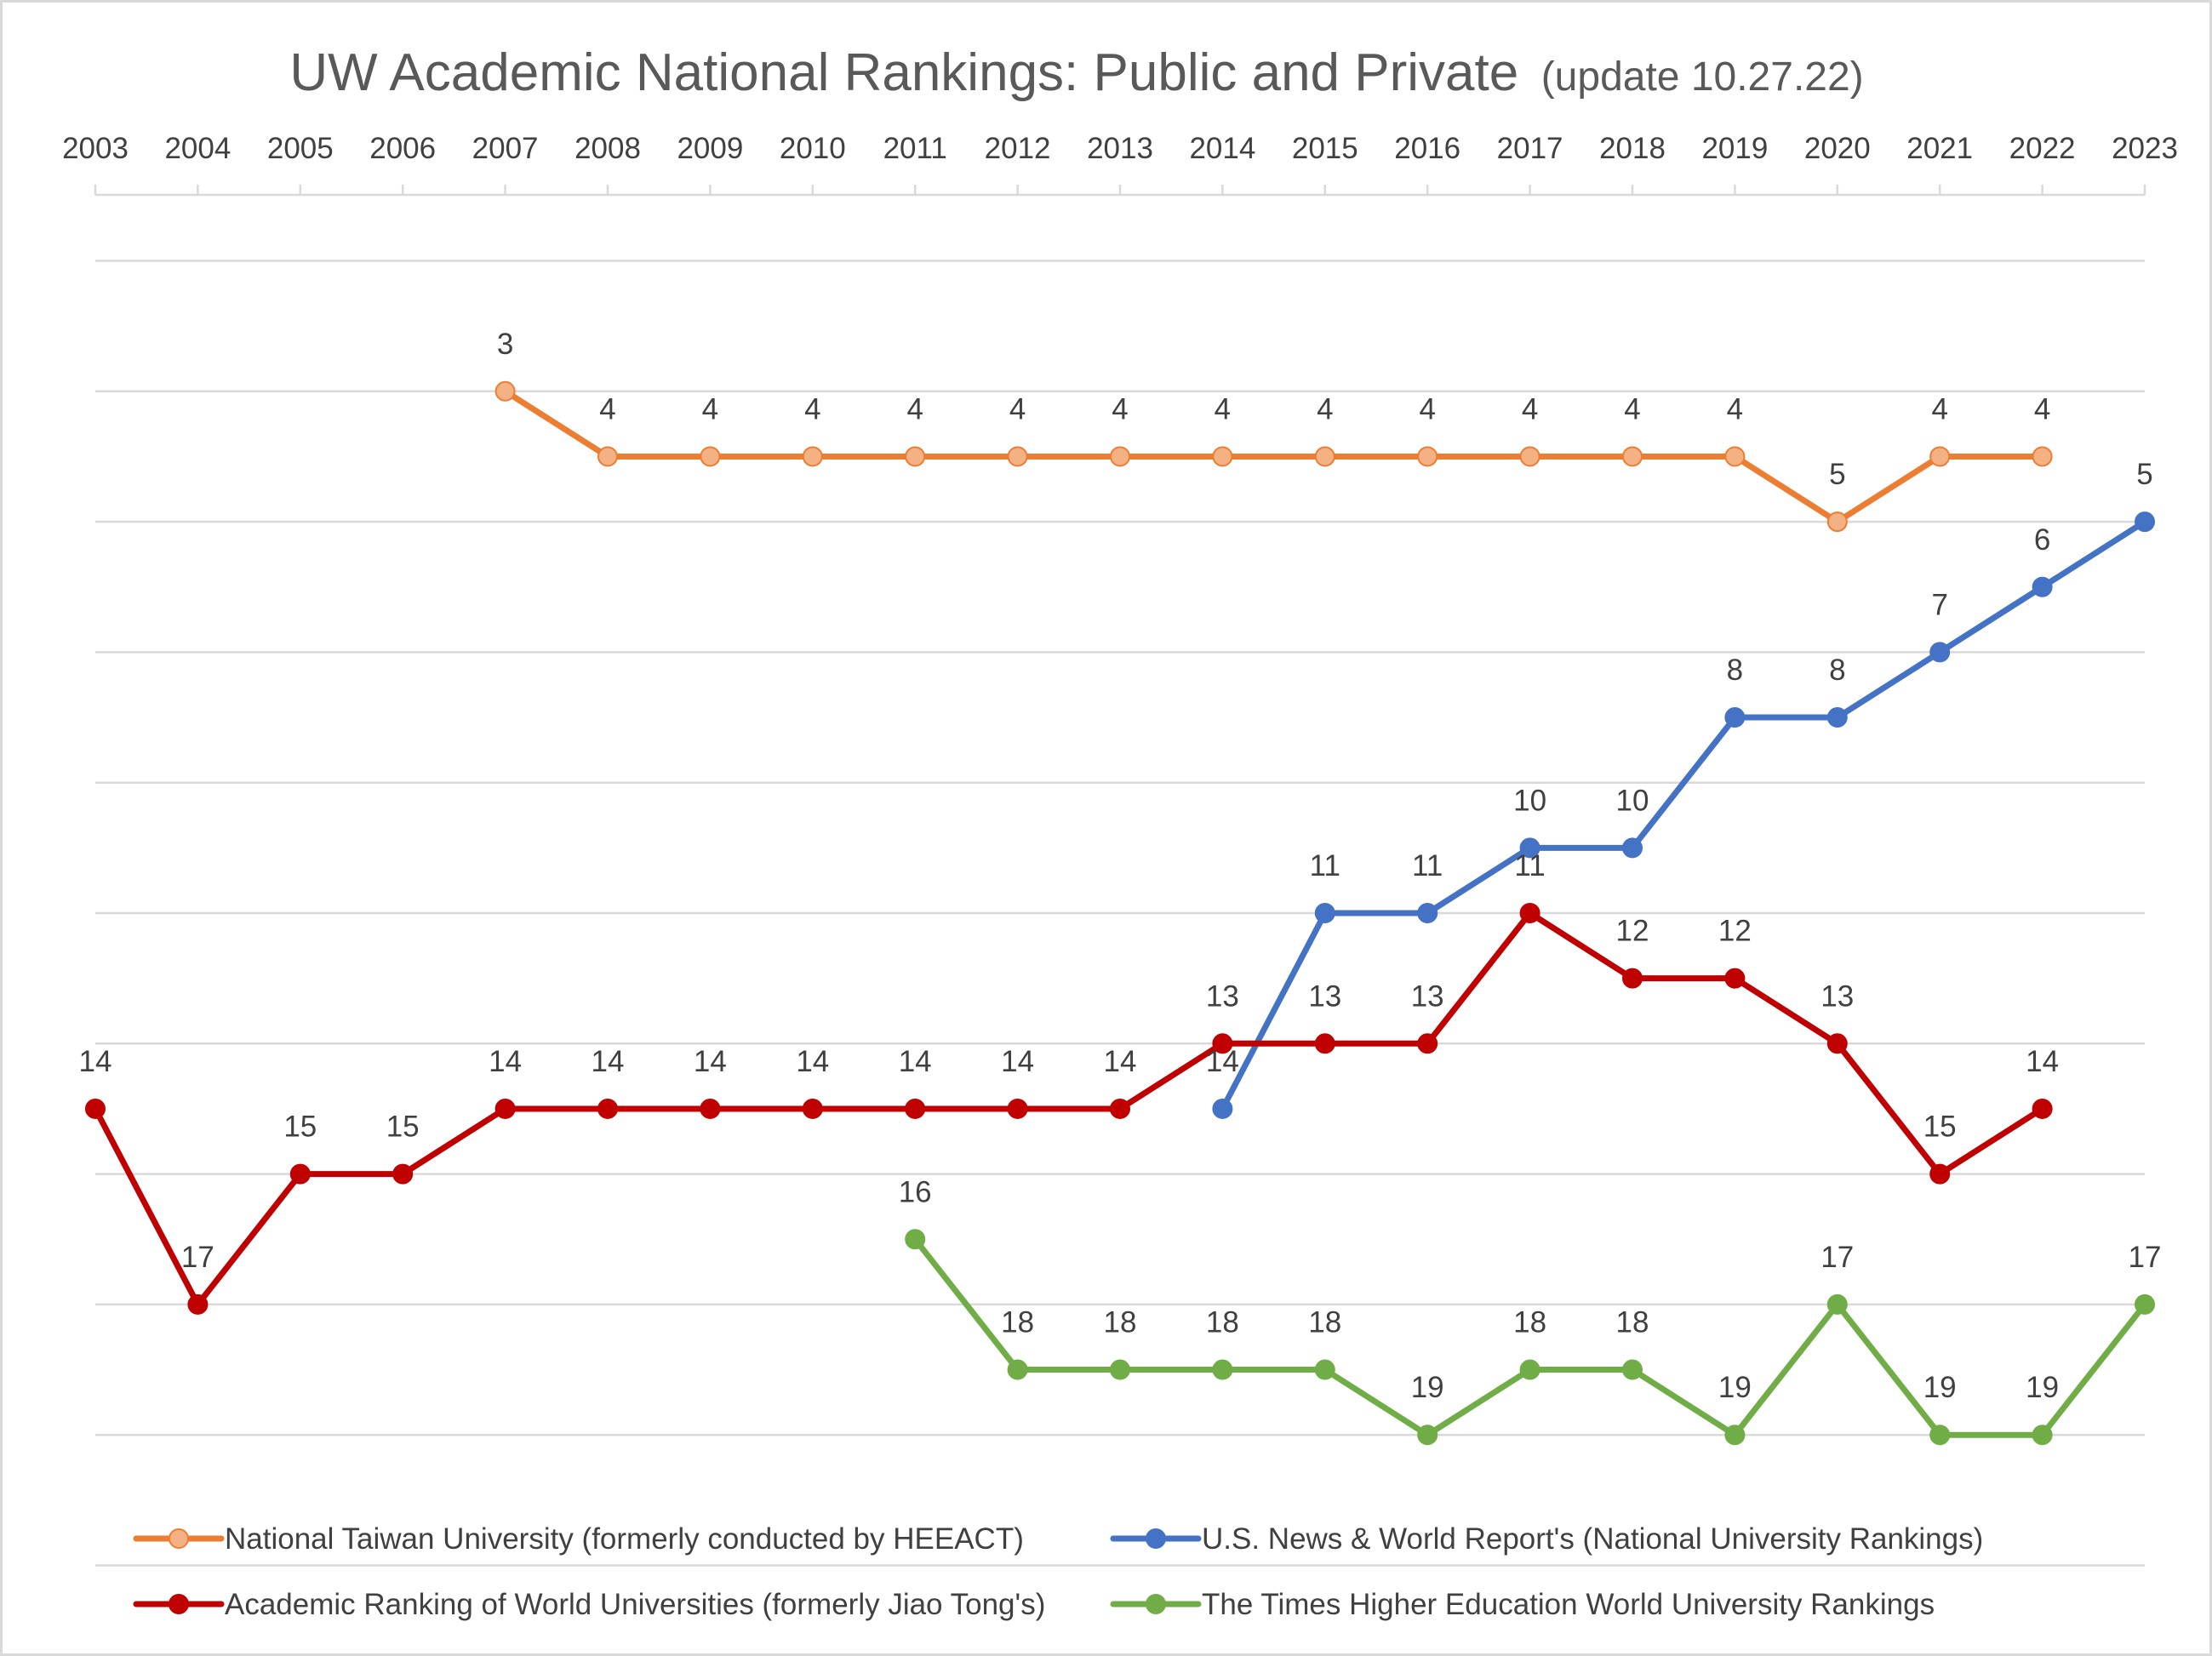 The image size is (2212, 1656). I want to click on x-tick-label: 2017, so click(1530, 148).